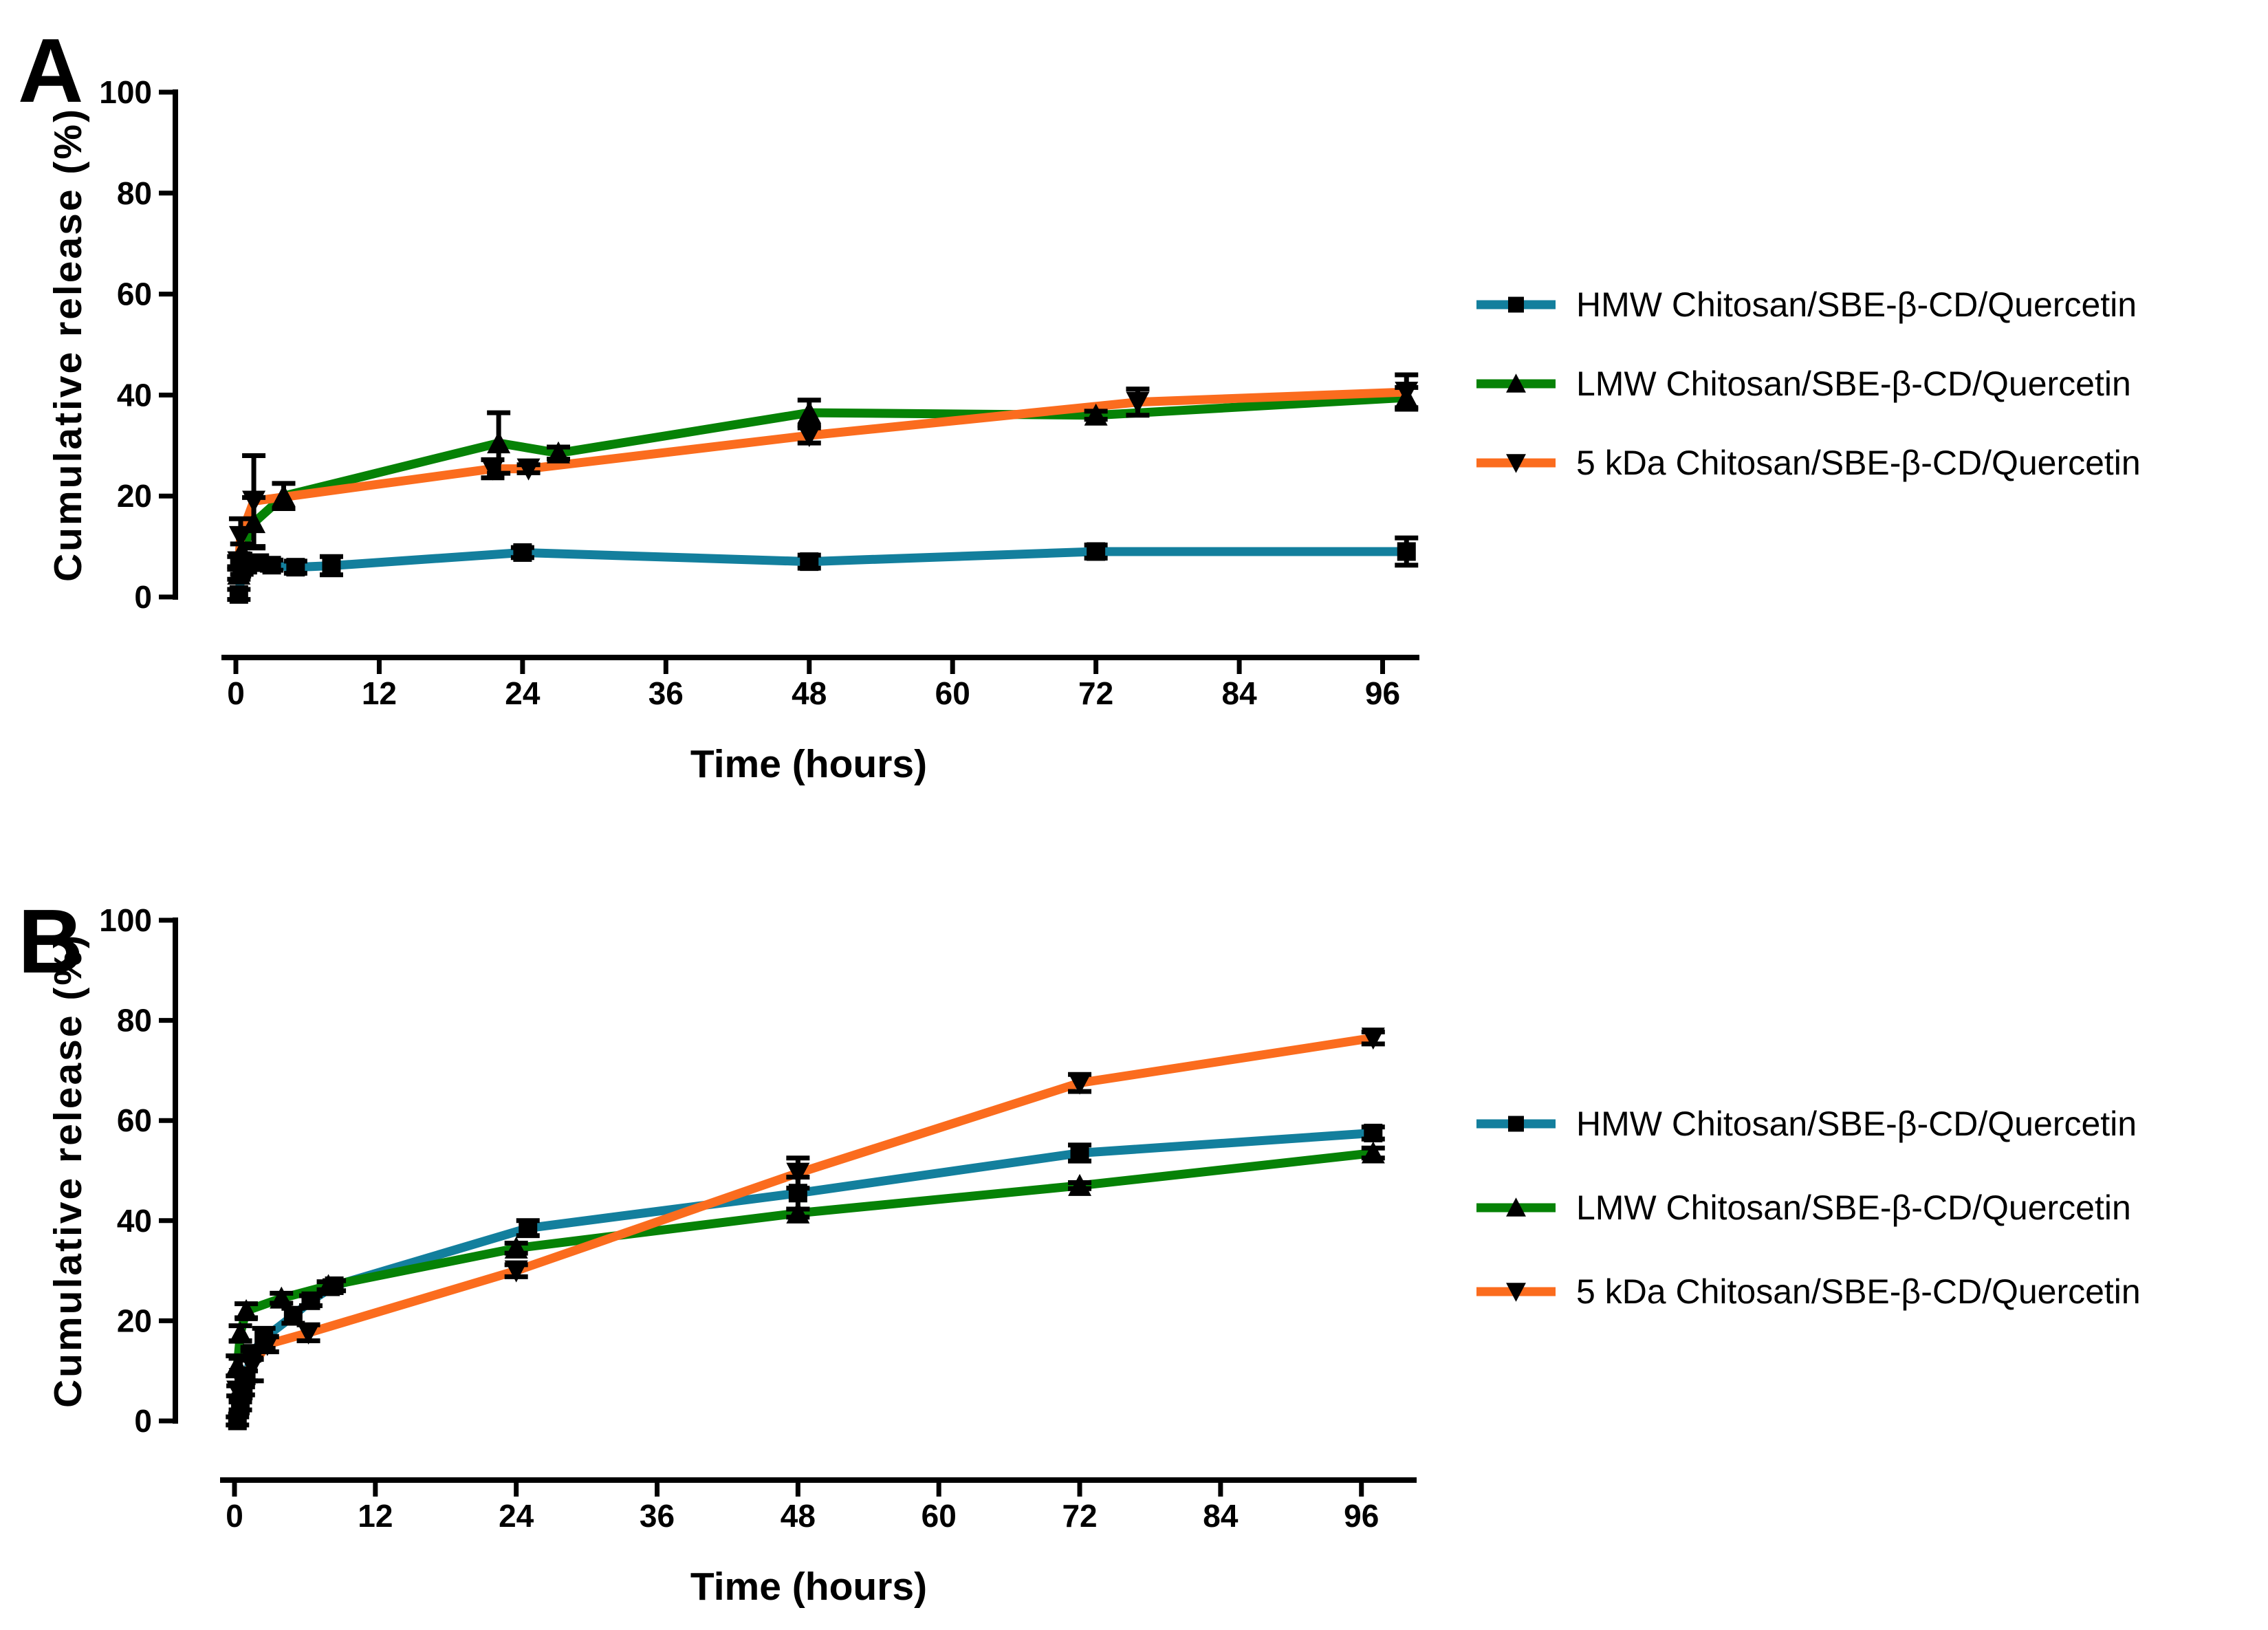 The width and height of the screenshot is (2268, 1630). What do you see at coordinates (138, 345) in the screenshot?
I see `y-axis: 0 20 40 60 80 100` at bounding box center [138, 345].